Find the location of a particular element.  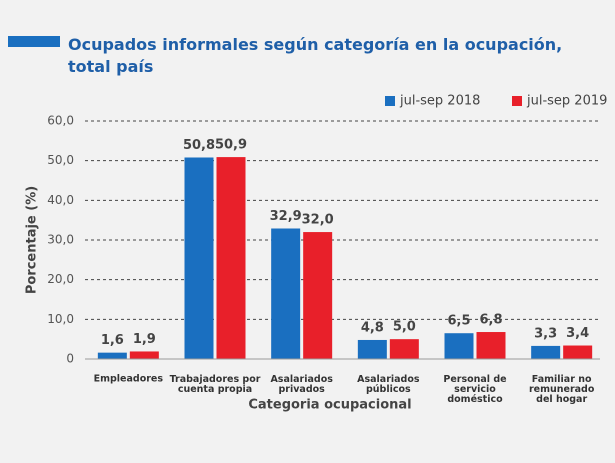

value-label: 1,9 is located at coordinates (144, 339).